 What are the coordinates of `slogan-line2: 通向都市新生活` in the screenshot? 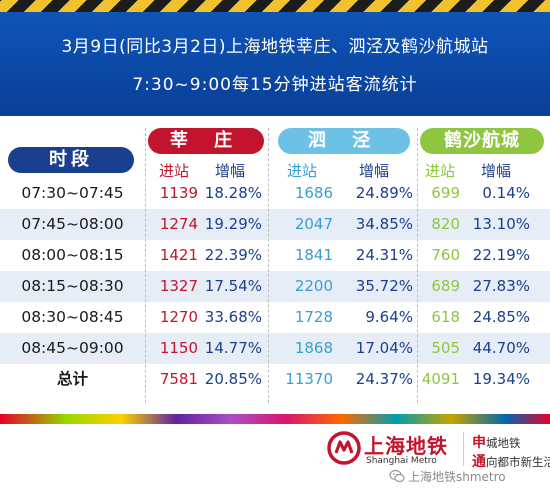 It's located at (511, 461).